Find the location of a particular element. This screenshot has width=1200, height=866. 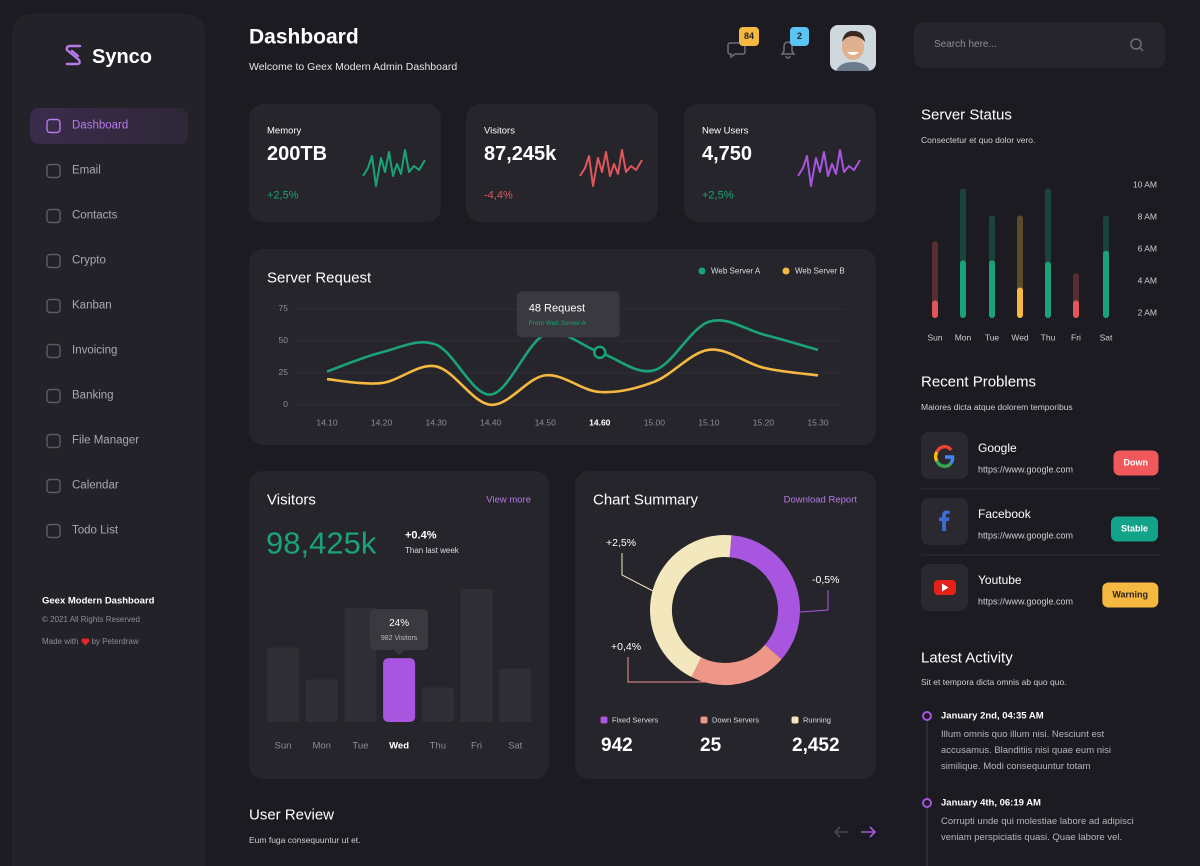

made-by: by Peterdraw is located at coordinates (115, 641).